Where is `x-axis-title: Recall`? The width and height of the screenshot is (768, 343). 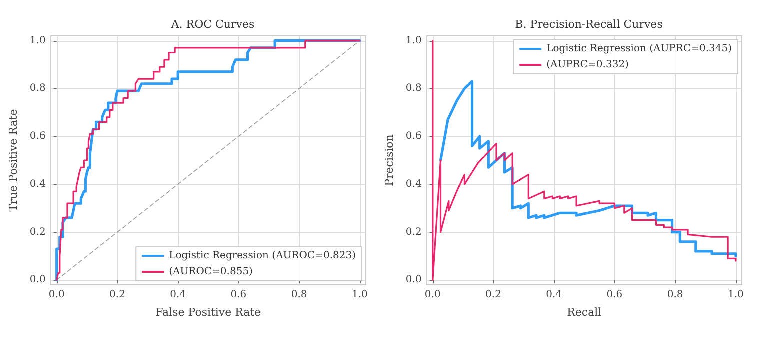 x-axis-title: Recall is located at coordinates (584, 312).